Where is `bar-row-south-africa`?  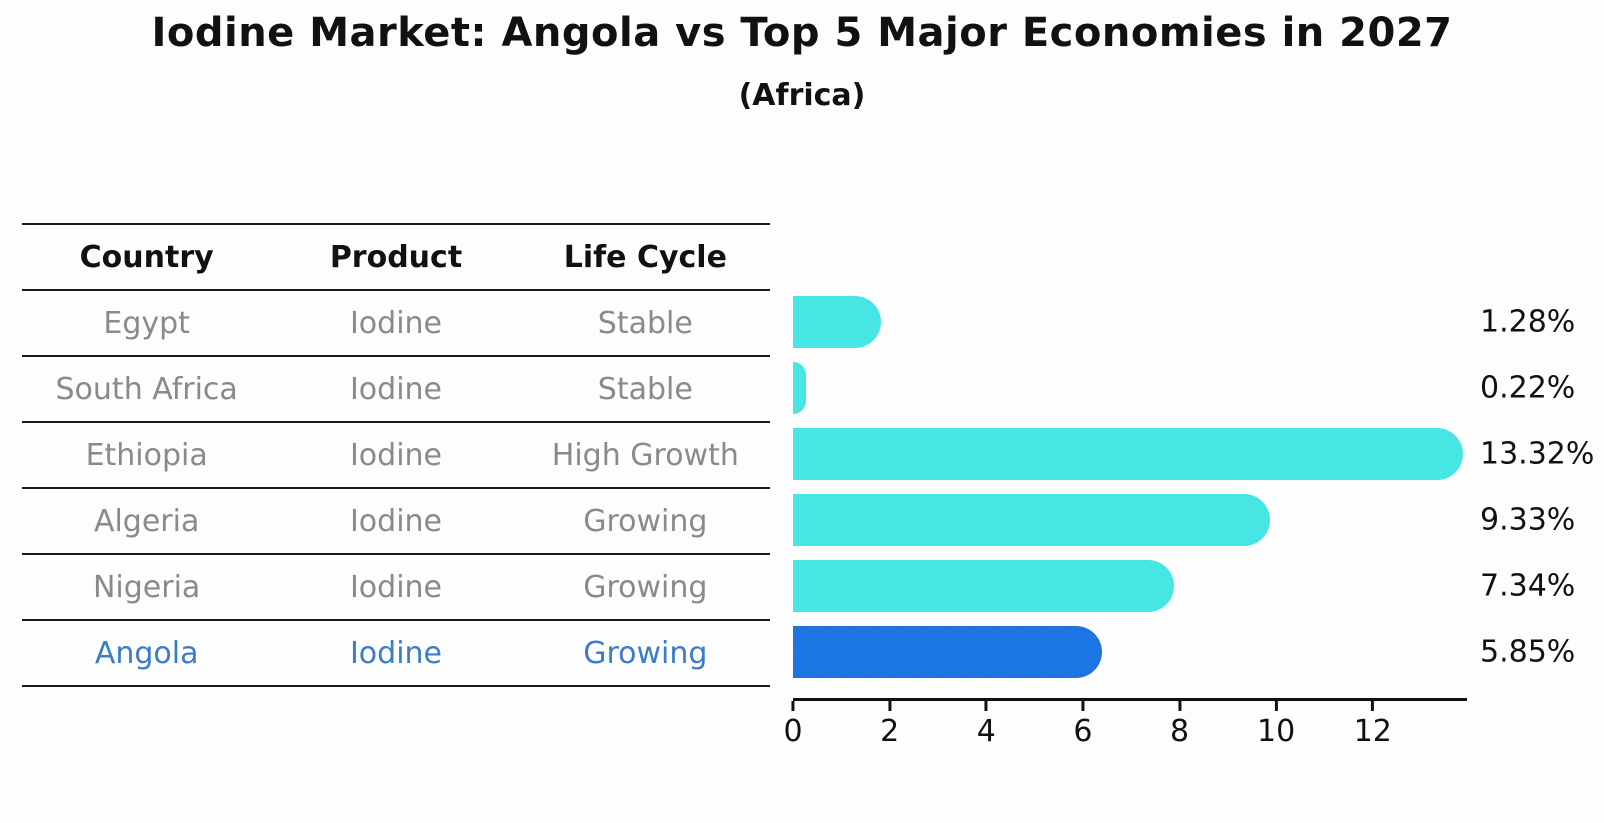 bar-row-south-africa is located at coordinates (1130, 388).